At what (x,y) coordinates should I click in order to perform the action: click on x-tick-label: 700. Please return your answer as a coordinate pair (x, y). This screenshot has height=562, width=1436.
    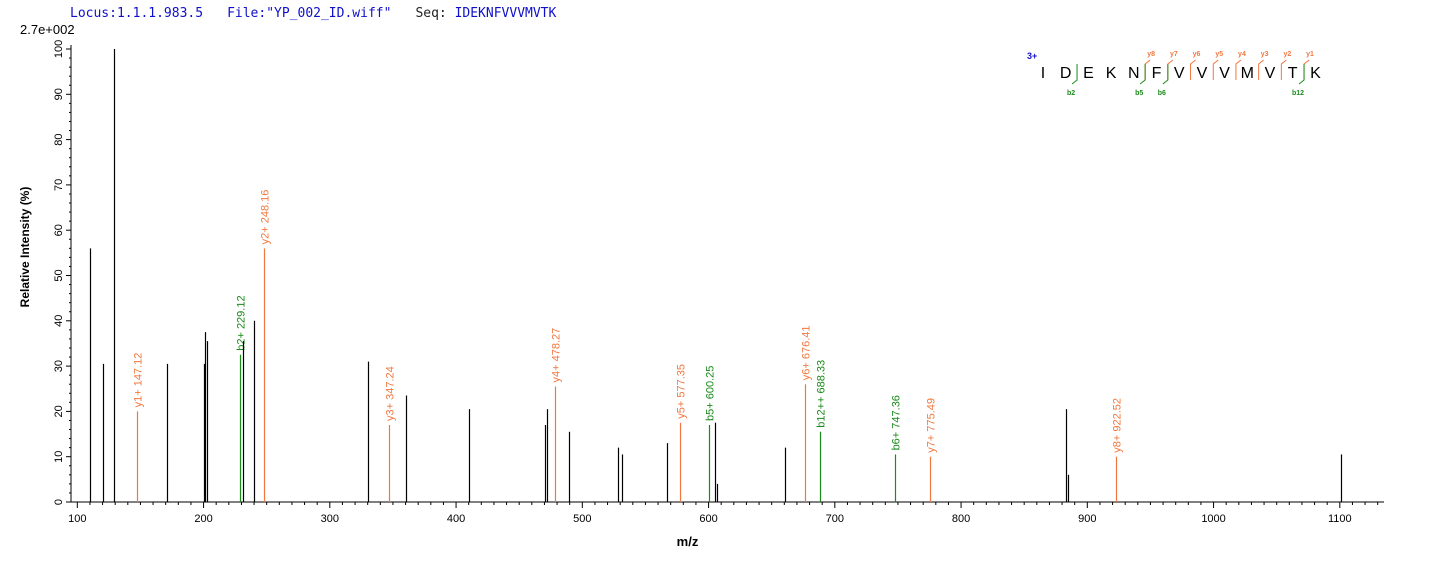
    Looking at the image, I should click on (835, 519).